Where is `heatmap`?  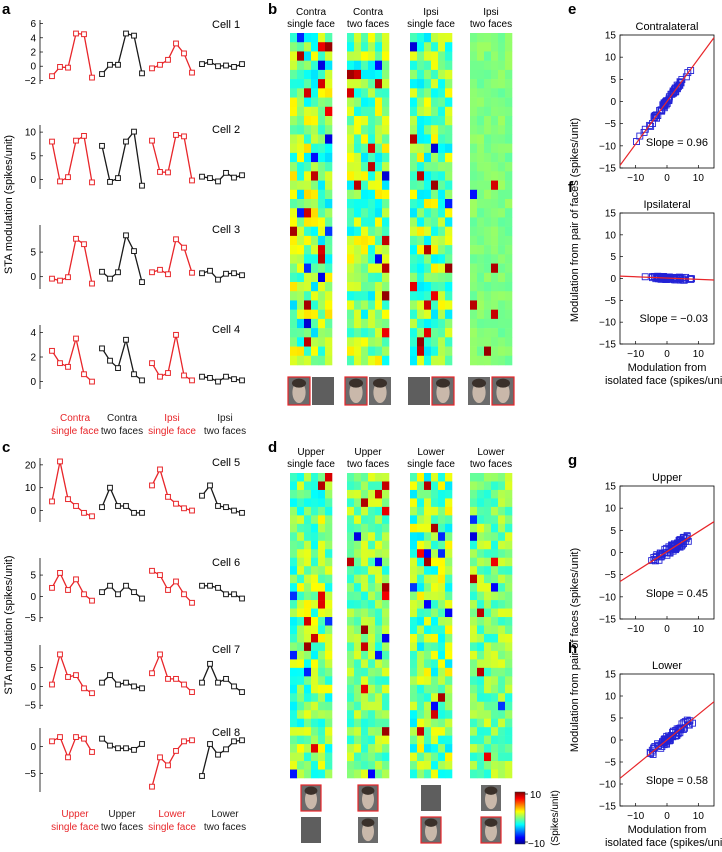 heatmap is located at coordinates (368, 199).